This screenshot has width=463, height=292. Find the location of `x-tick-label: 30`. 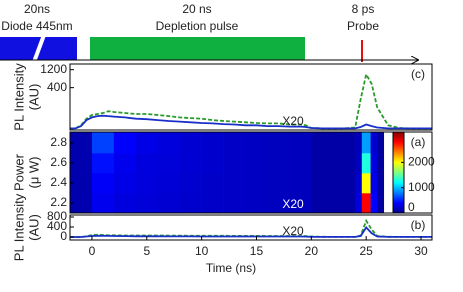

x-tick-label: 30 is located at coordinates (421, 251).